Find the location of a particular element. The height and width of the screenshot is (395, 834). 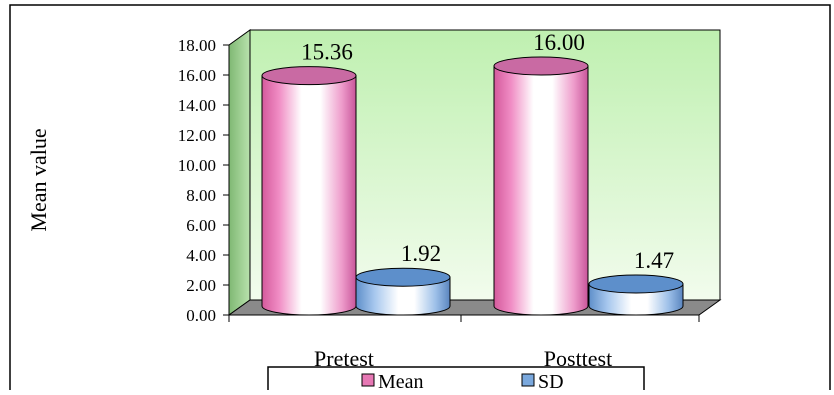

y-tick-label: 14.00 is located at coordinates (197, 105).